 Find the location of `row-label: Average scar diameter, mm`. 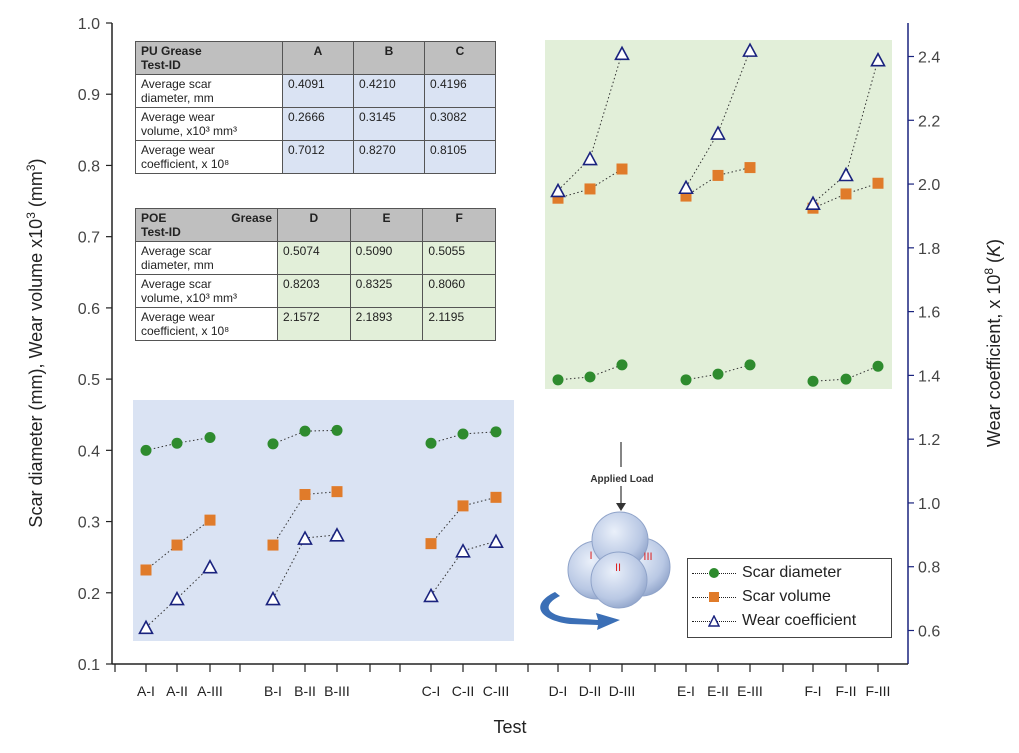

row-label: Average scar diameter, mm is located at coordinates (206, 258).